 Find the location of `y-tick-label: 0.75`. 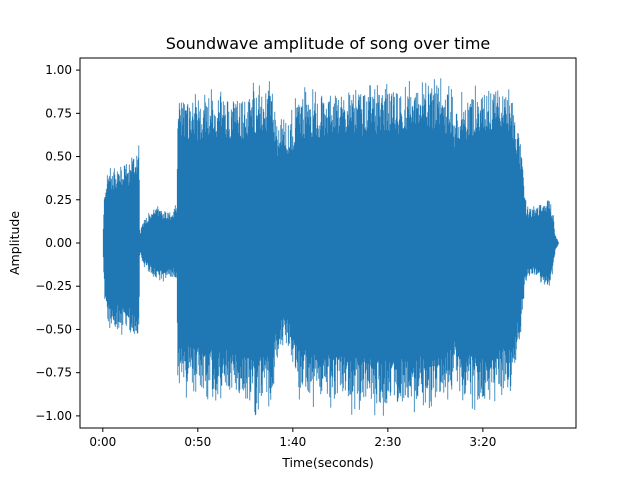

y-tick-label: 0.75 is located at coordinates (58, 113).